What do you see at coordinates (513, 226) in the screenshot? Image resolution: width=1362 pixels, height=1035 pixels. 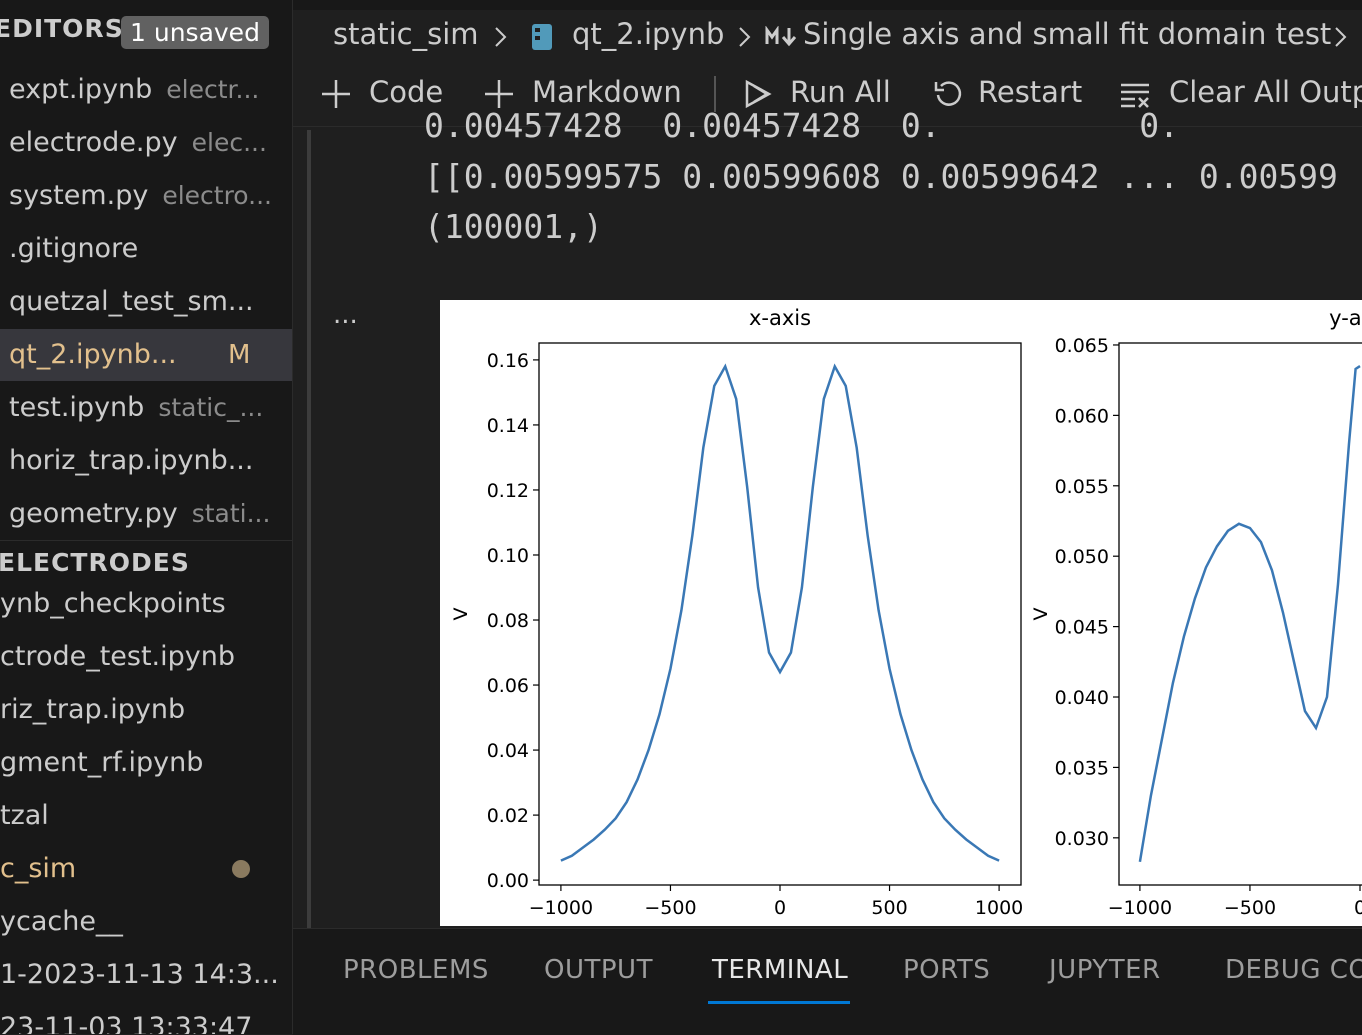 I see `output-line: (100001,)` at bounding box center [513, 226].